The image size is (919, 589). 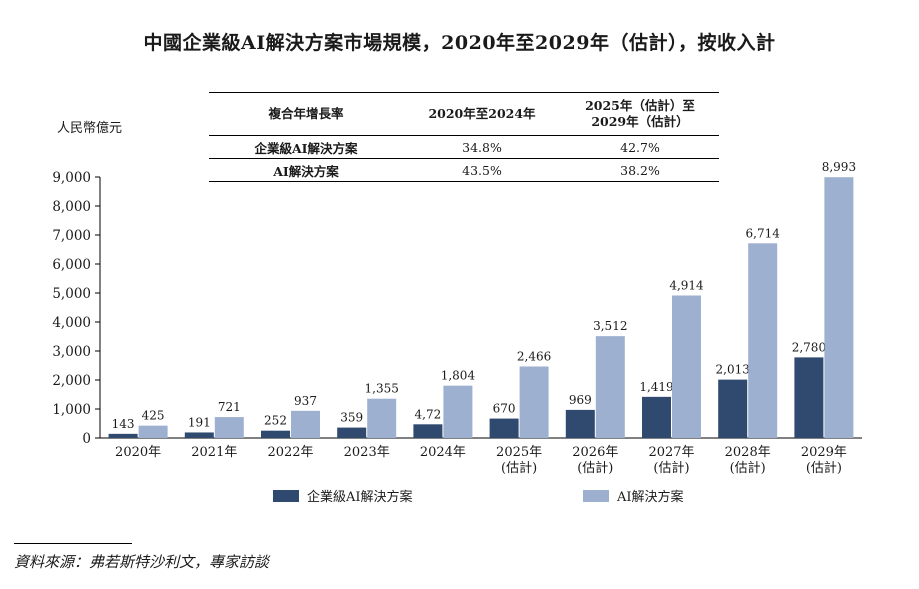 What do you see at coordinates (86, 439) in the screenshot?
I see `y-tick-label: 0` at bounding box center [86, 439].